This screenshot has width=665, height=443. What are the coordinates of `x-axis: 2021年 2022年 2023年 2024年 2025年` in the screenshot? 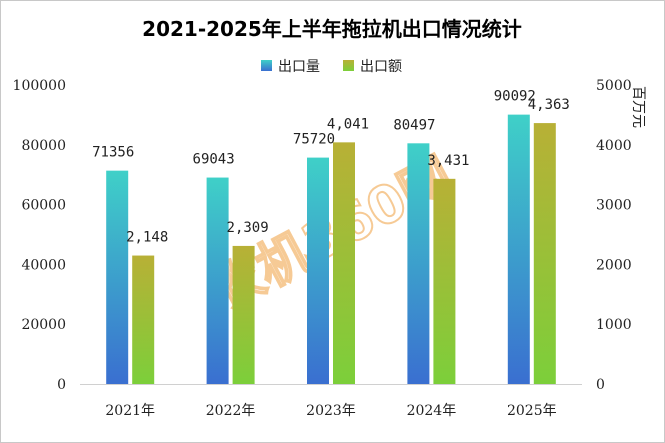 It's located at (331, 401).